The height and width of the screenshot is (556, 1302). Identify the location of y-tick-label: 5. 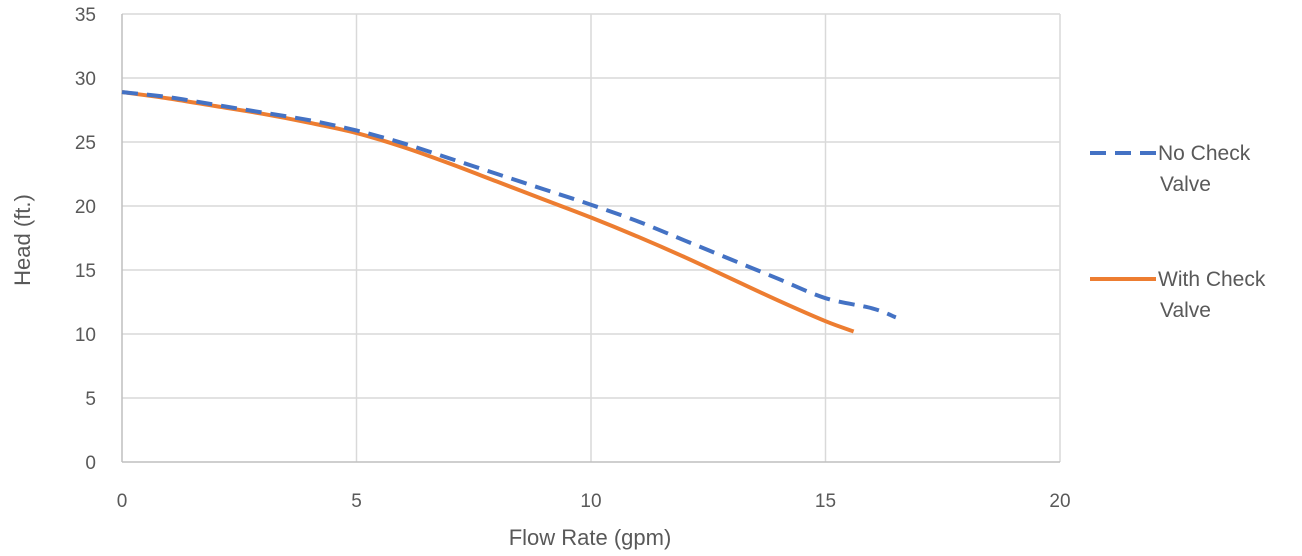
(90, 399).